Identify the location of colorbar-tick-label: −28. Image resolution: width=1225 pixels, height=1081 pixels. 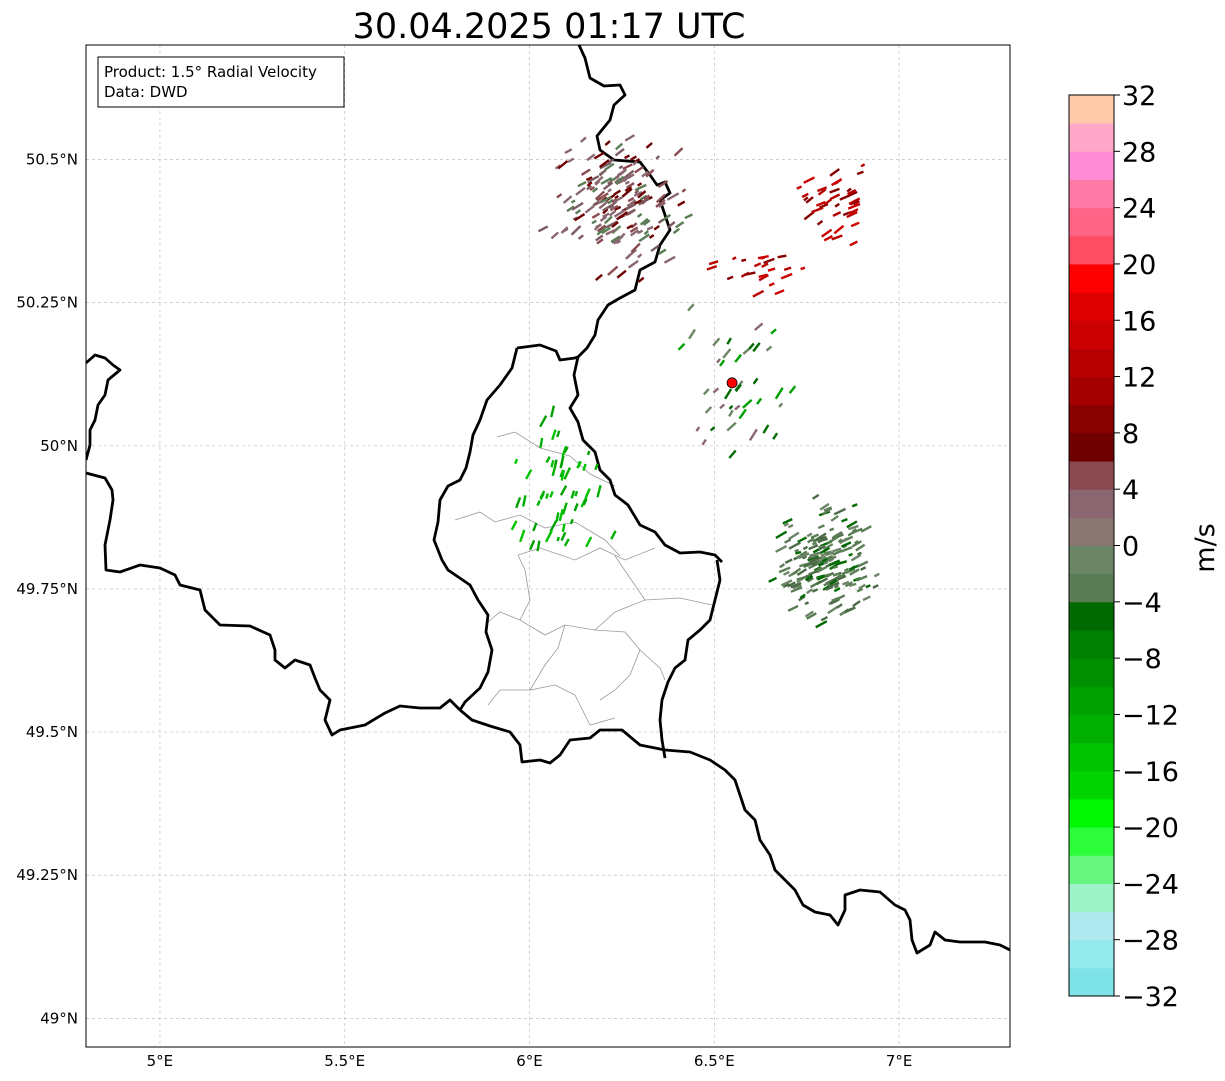
(1150, 941).